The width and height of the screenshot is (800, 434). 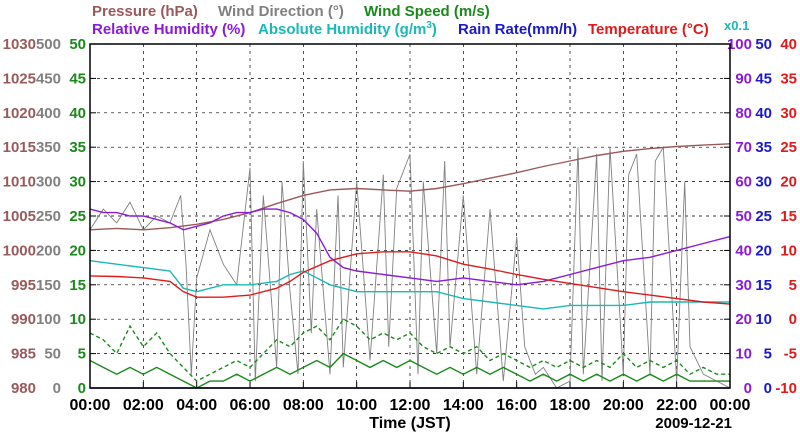 What do you see at coordinates (250, 405) in the screenshot?
I see `x-tick-label: 06:00` at bounding box center [250, 405].